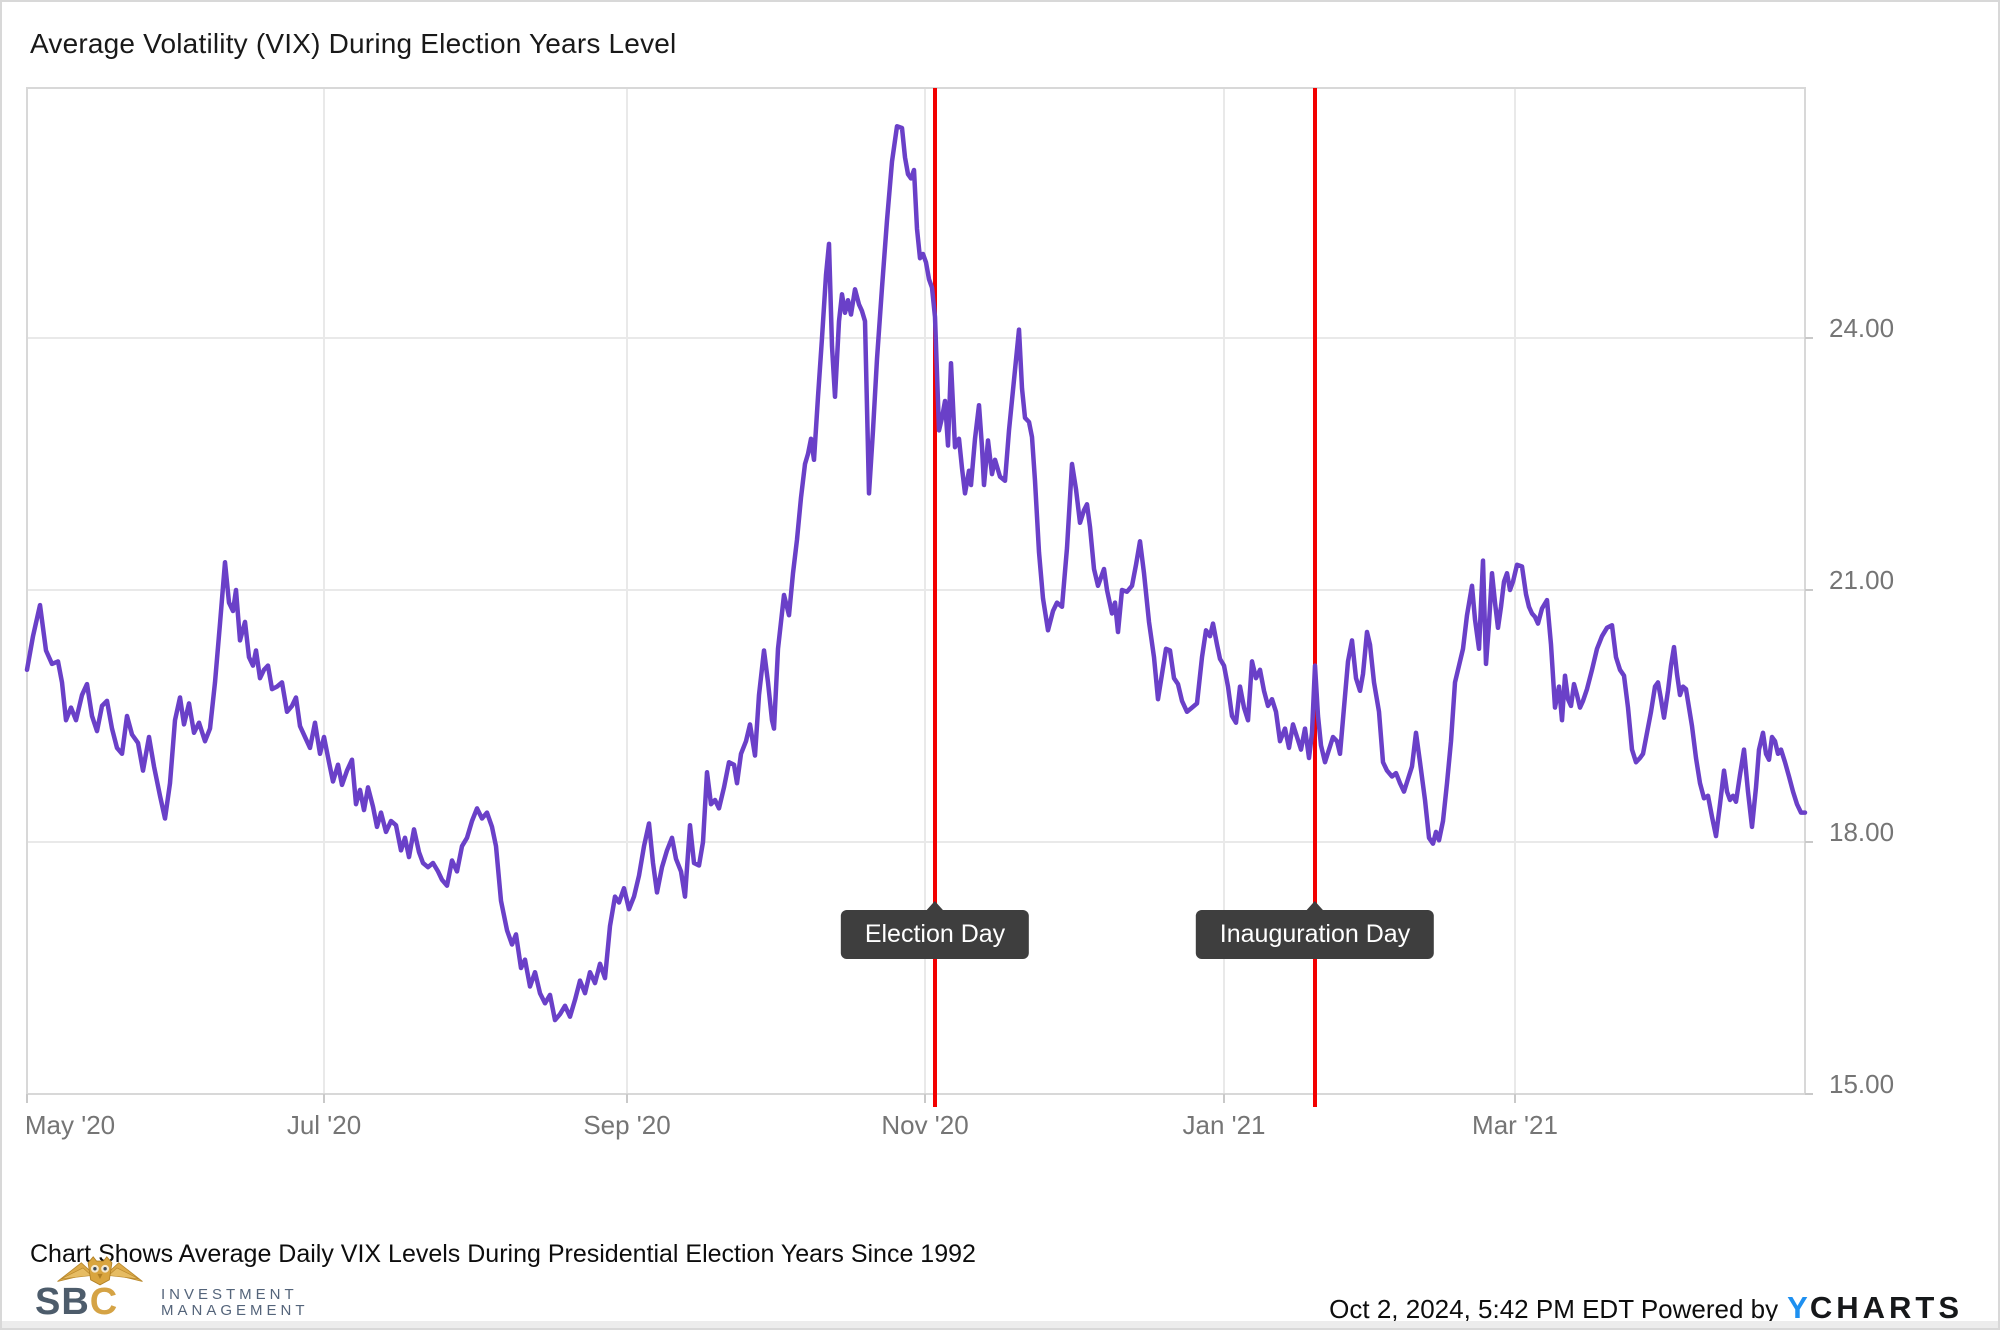  Describe the element at coordinates (324, 1125) in the screenshot. I see `x-tick-label: Jul '20` at that location.